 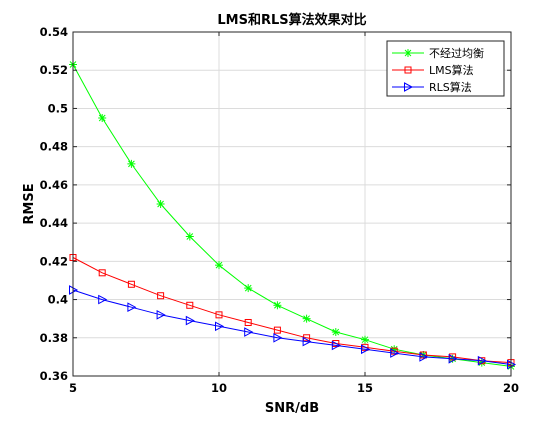 What do you see at coordinates (29, 203) in the screenshot?
I see `y-axis-label: RMSE` at bounding box center [29, 203].